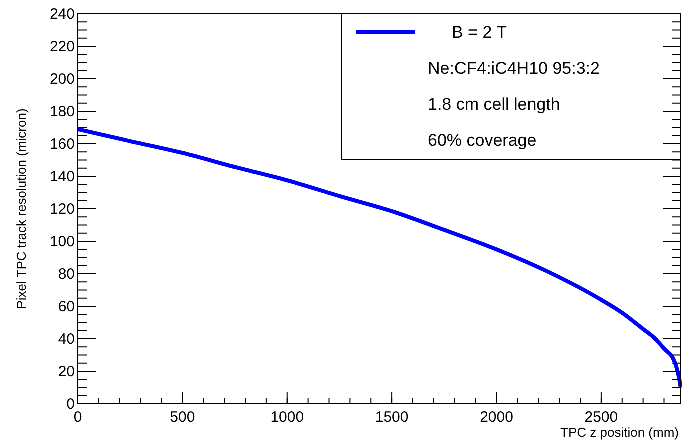 The height and width of the screenshot is (440, 682). Describe the element at coordinates (62, 209) in the screenshot. I see `y-tick-label: 120` at that location.